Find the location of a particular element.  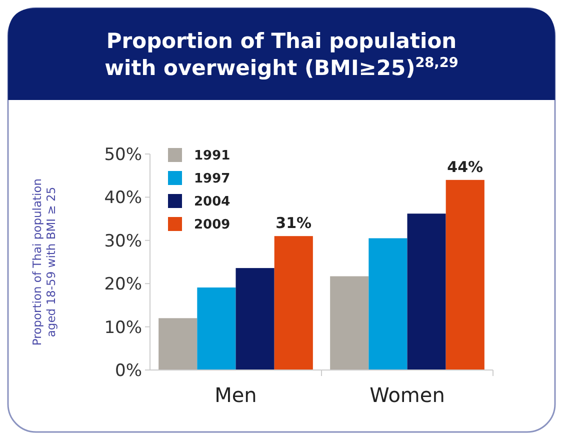

data-label: 44% is located at coordinates (465, 167).